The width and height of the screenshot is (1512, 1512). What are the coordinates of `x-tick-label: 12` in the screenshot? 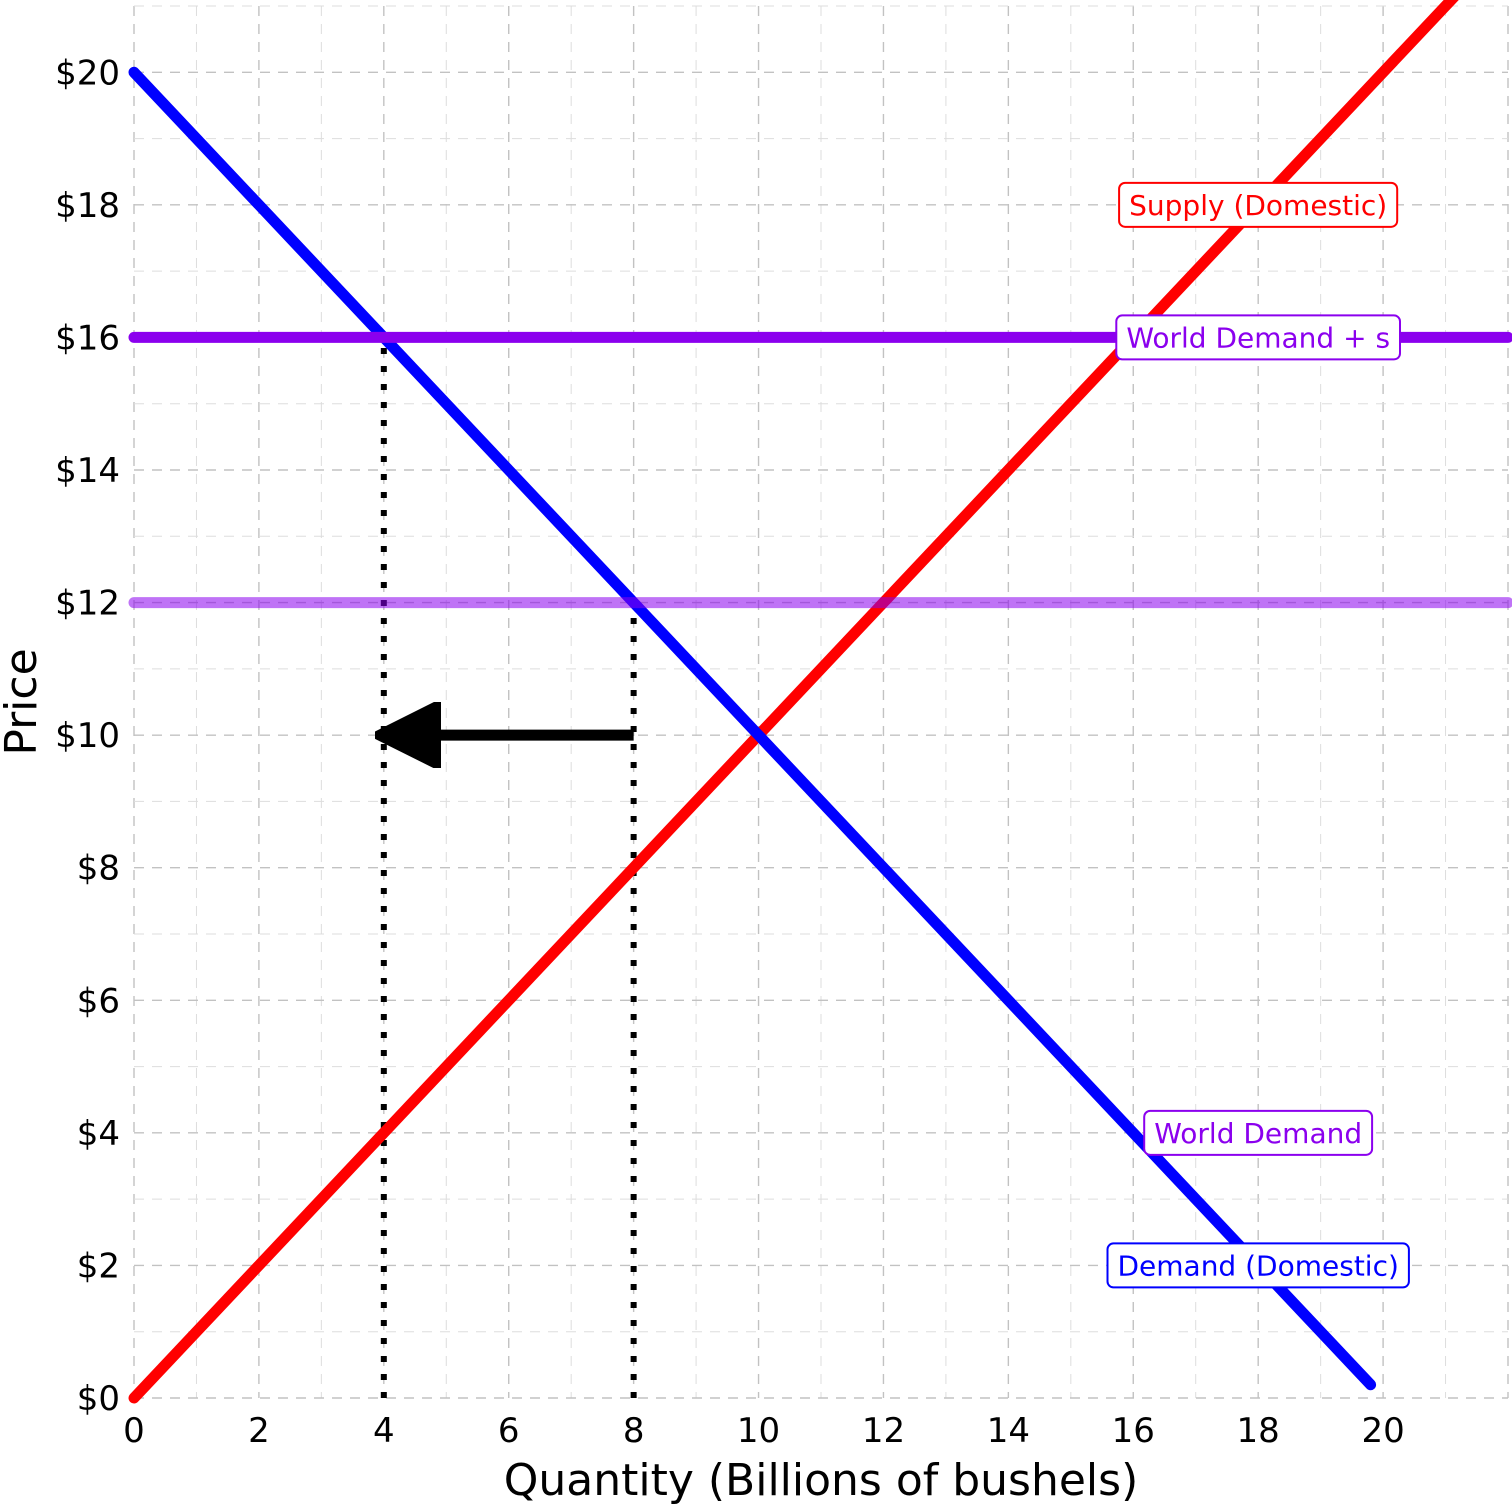 It's located at (883, 1431).